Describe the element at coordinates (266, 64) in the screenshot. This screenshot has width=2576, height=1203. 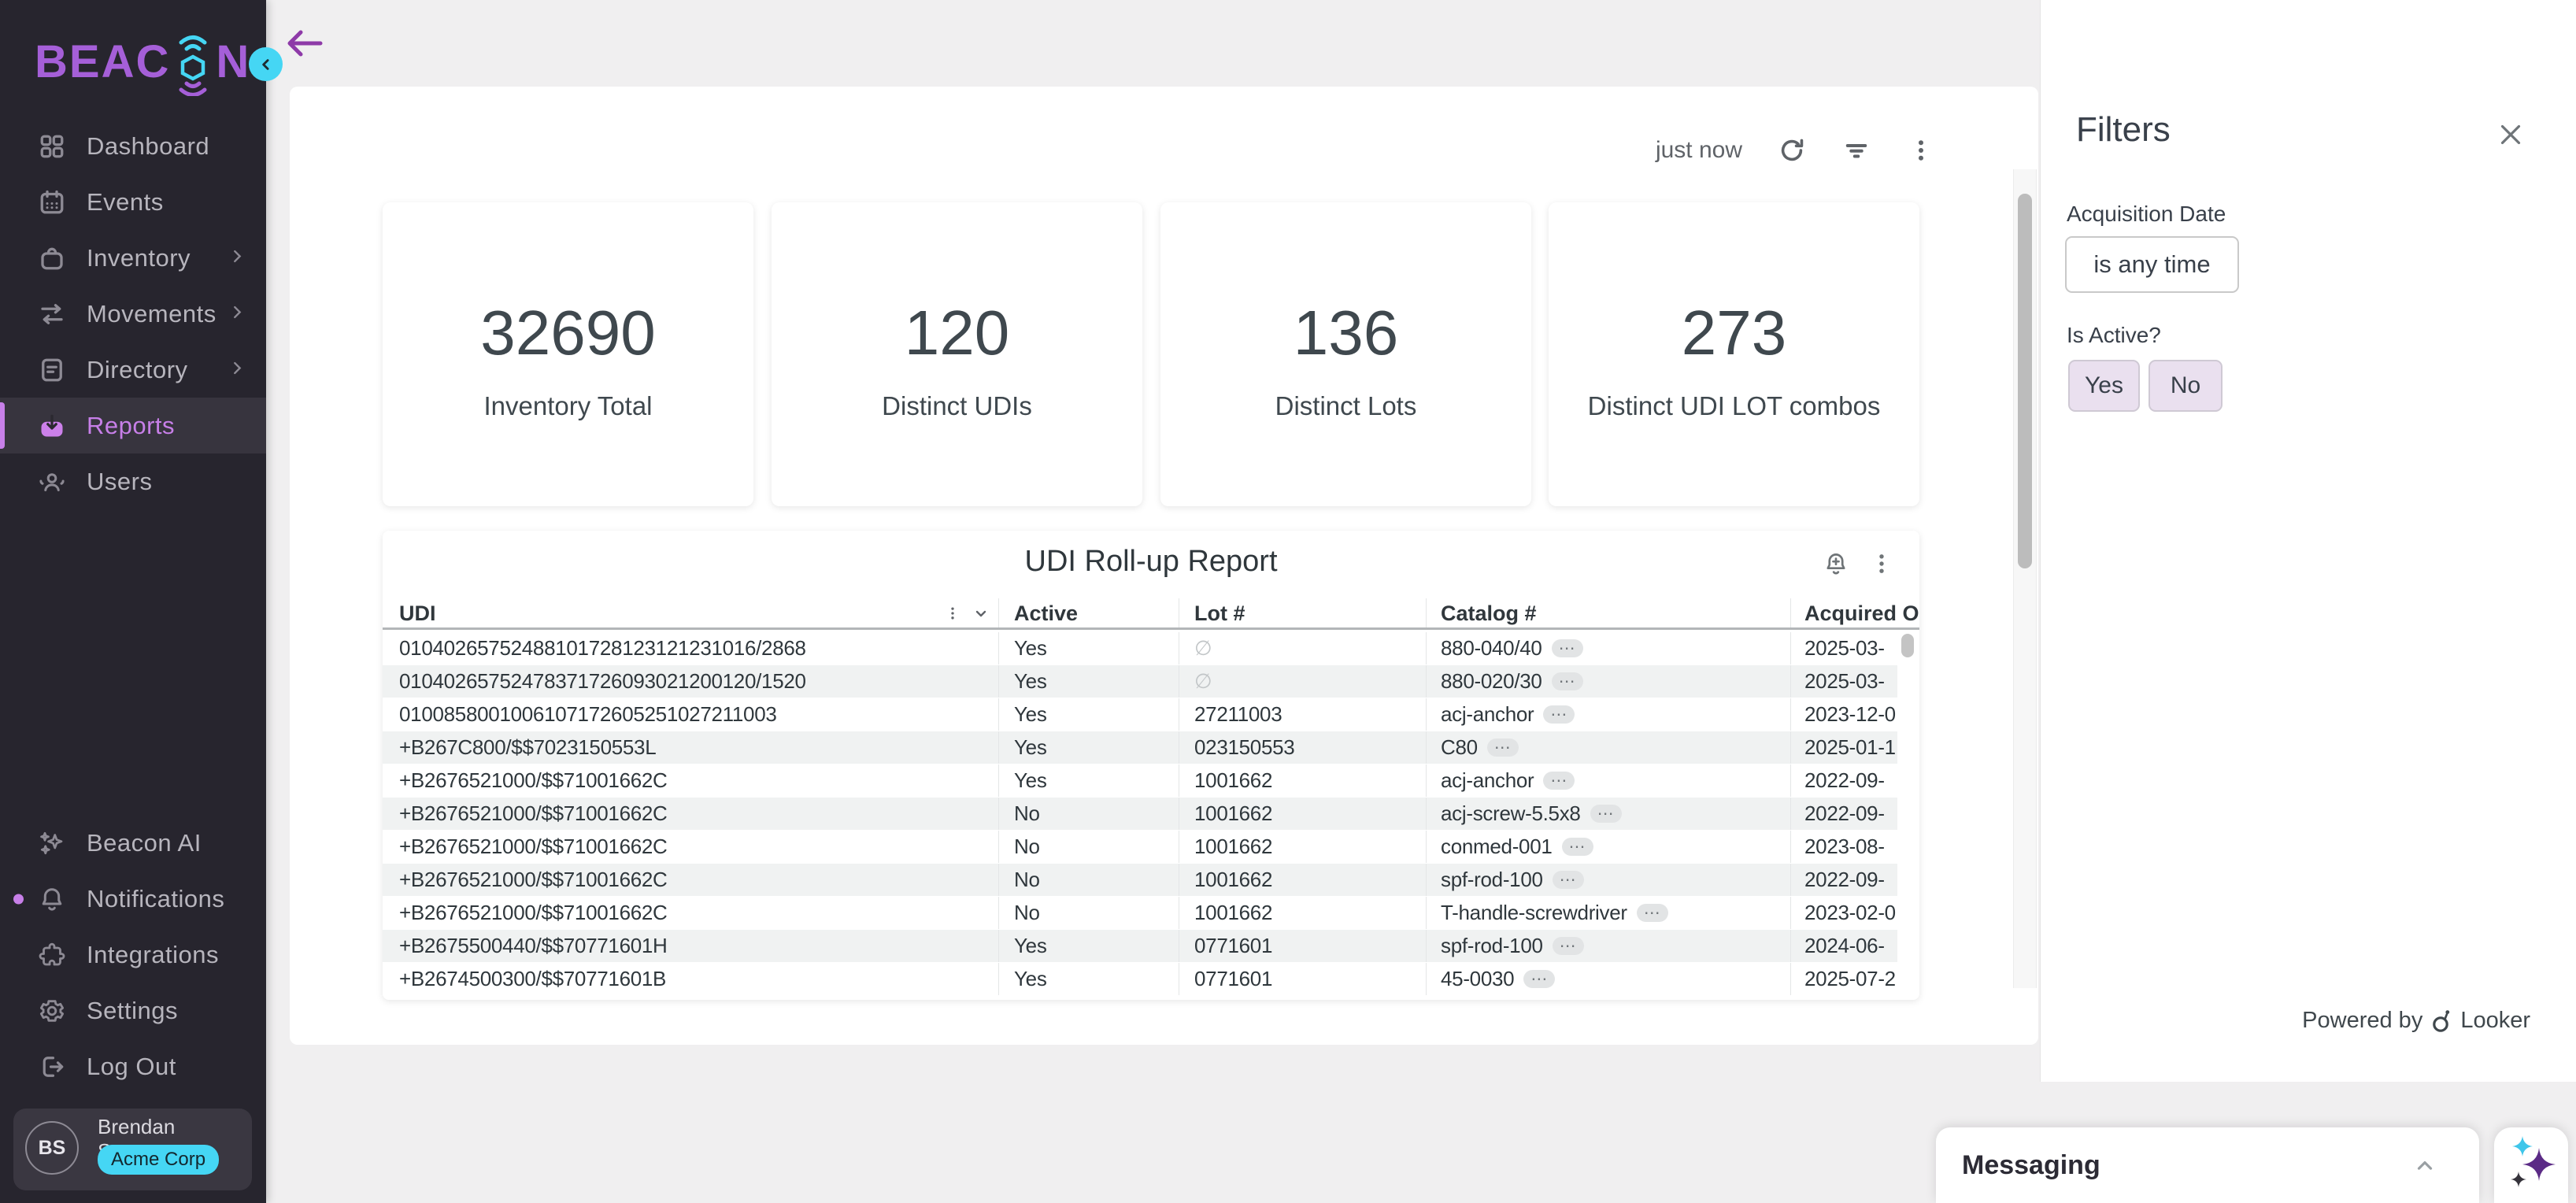
I see `sidebar-collapse-button` at that location.